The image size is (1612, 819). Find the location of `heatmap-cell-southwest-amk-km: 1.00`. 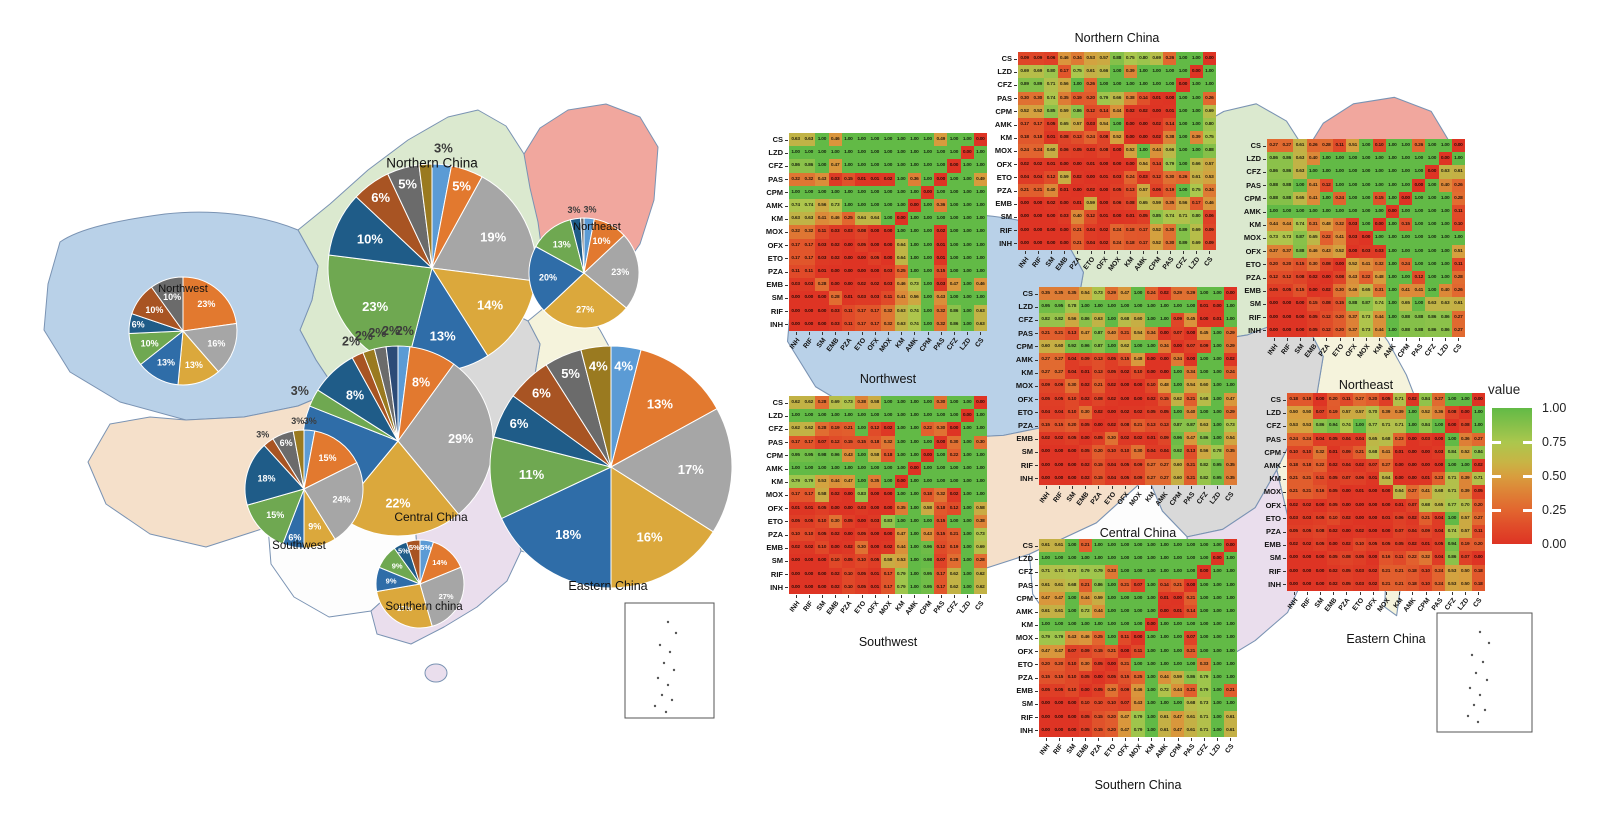

heatmap-cell-southwest-amk-km: 1.00 is located at coordinates (901, 469).